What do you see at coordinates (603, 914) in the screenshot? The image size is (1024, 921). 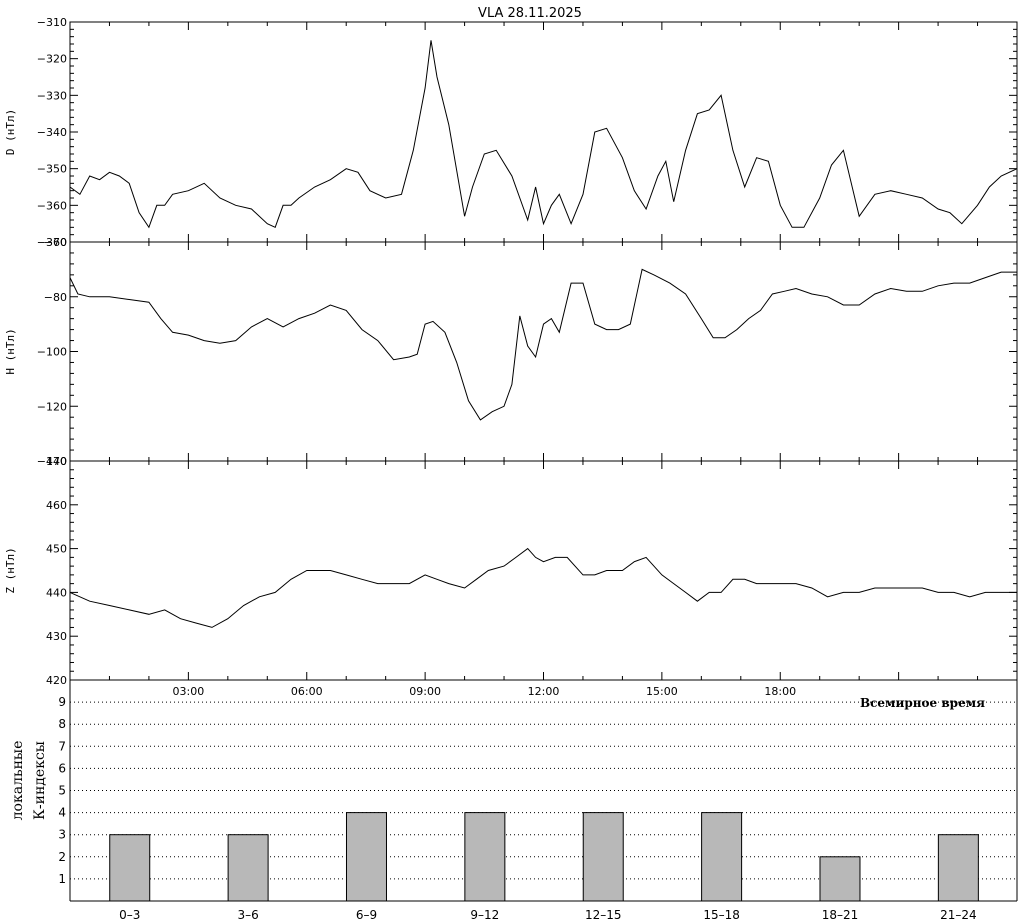 I see `k-category-label: 12–15` at bounding box center [603, 914].